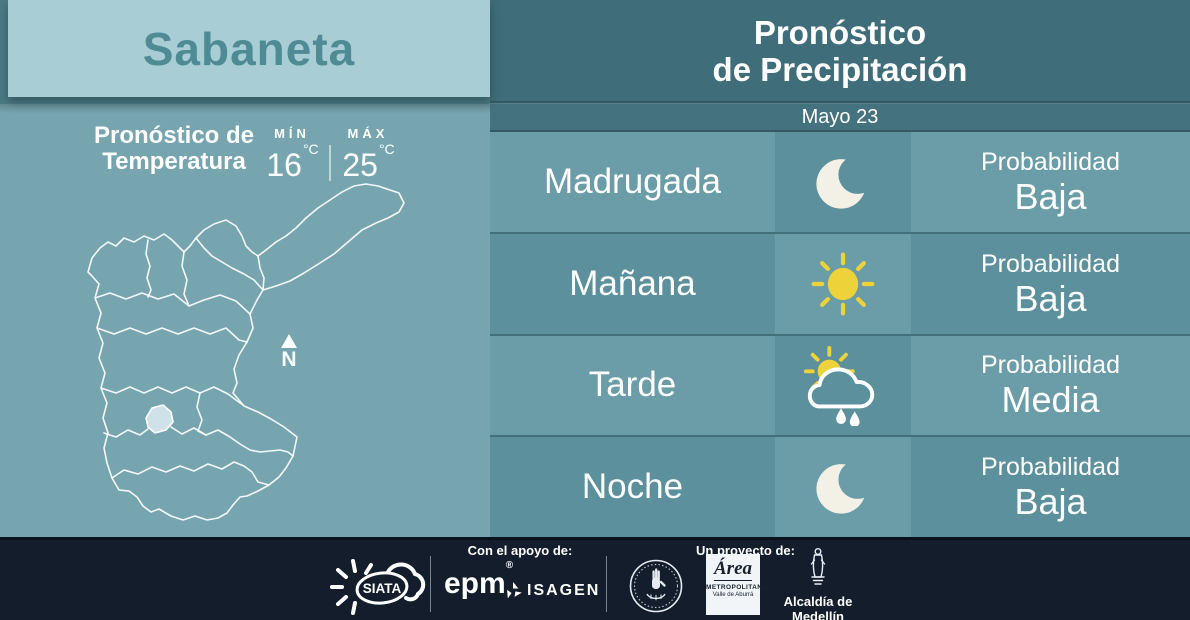  I want to click on medellin-seal-icon, so click(656, 588).